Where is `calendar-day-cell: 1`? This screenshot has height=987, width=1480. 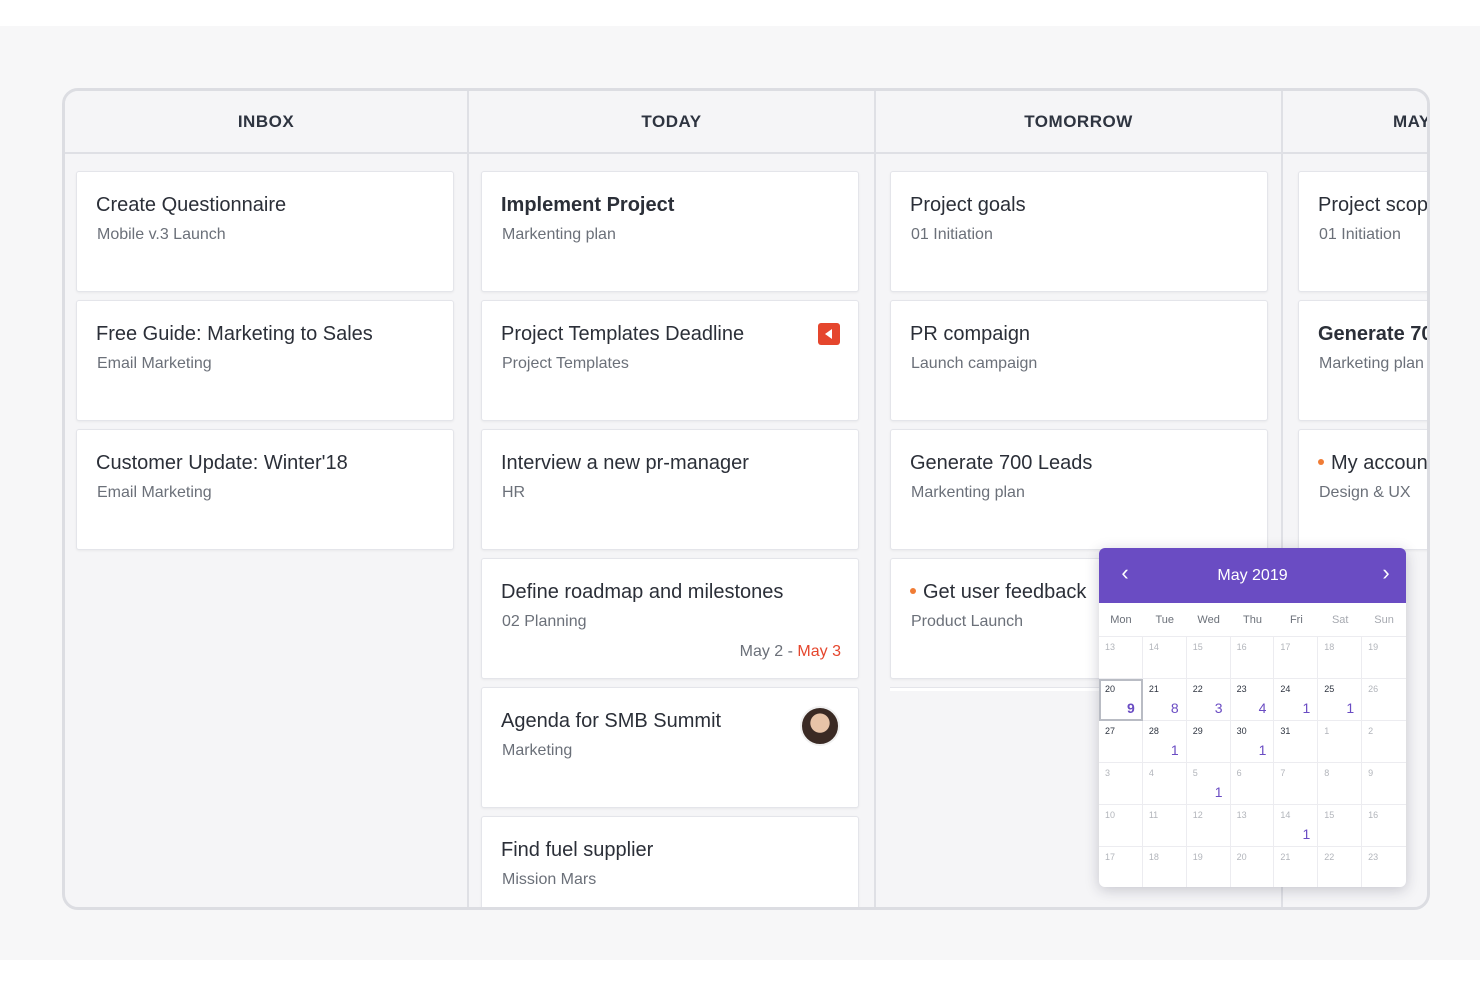 calendar-day-cell: 1 is located at coordinates (1340, 742).